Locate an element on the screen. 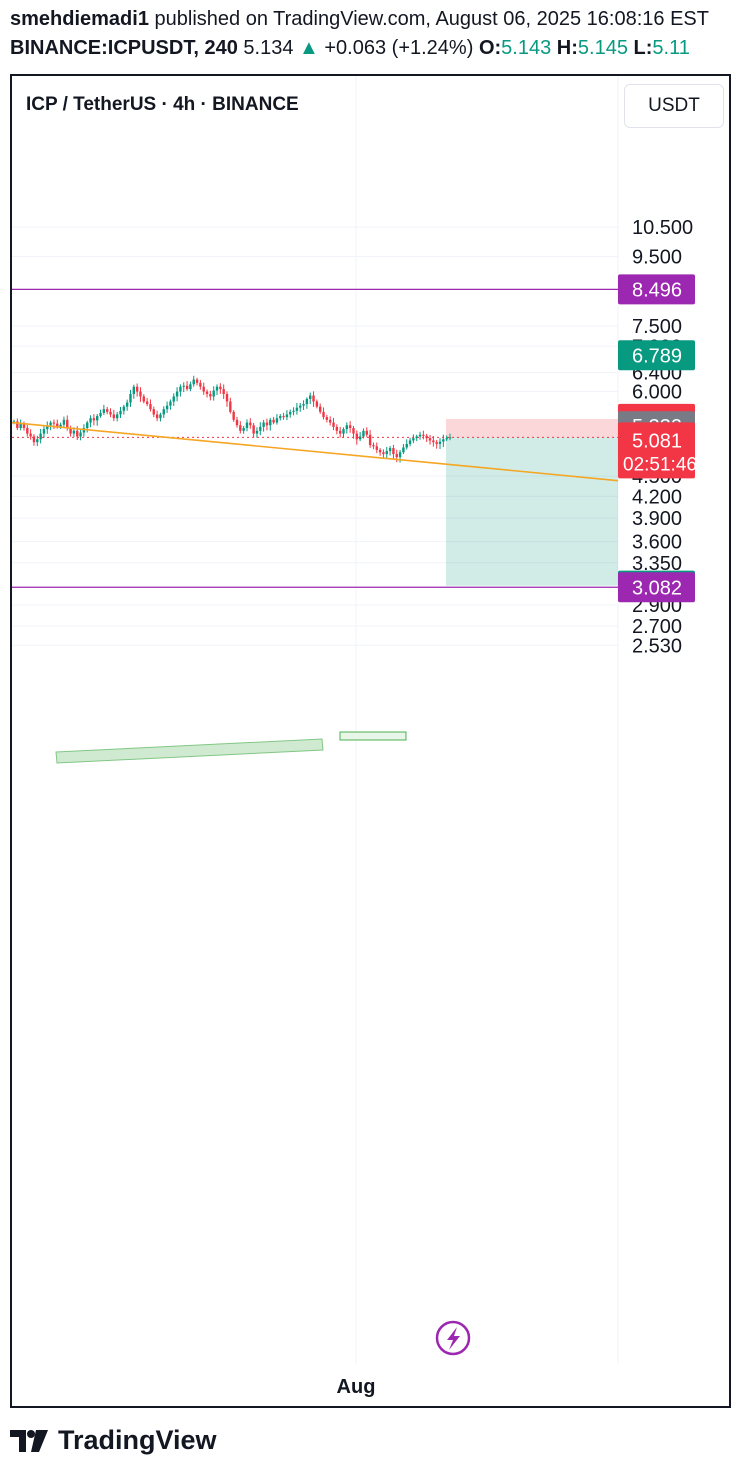 The image size is (743, 1472). tradingview-logo: TradingView is located at coordinates (113, 1440).